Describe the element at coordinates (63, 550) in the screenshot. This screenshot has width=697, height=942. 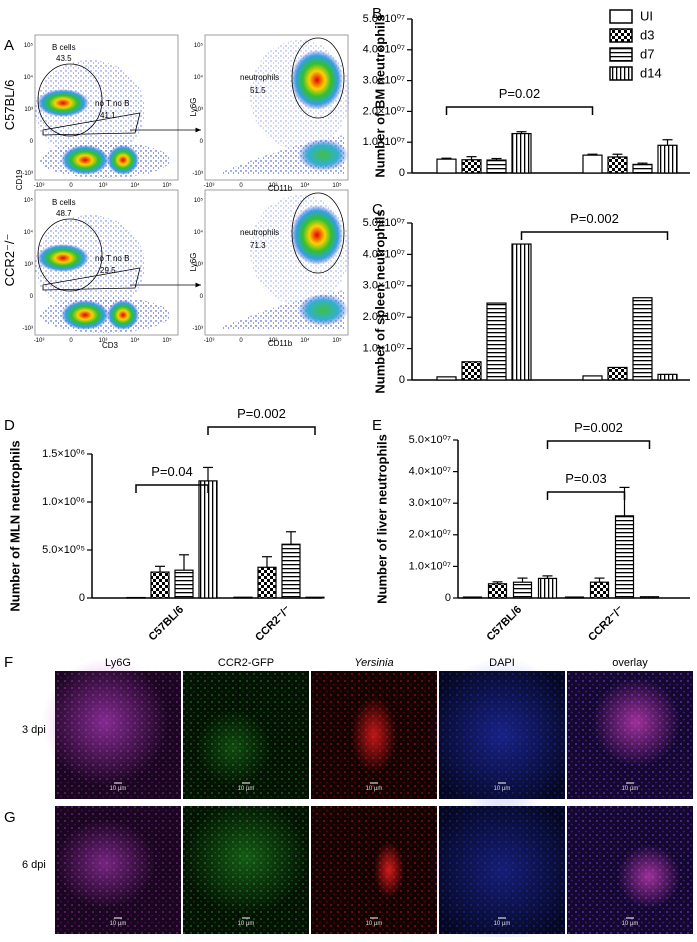
I see `y-tick-label: 5.0×10⁰⁵` at that location.